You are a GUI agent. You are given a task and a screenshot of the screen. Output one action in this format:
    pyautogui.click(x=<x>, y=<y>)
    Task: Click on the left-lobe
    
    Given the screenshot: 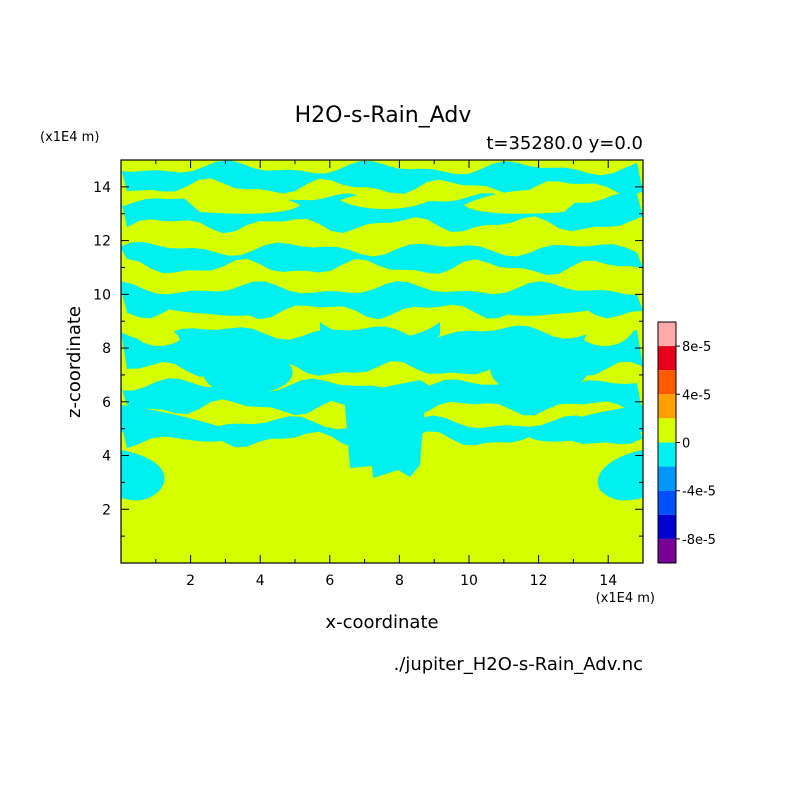 What is the action you would take?
    pyautogui.click(x=246, y=368)
    